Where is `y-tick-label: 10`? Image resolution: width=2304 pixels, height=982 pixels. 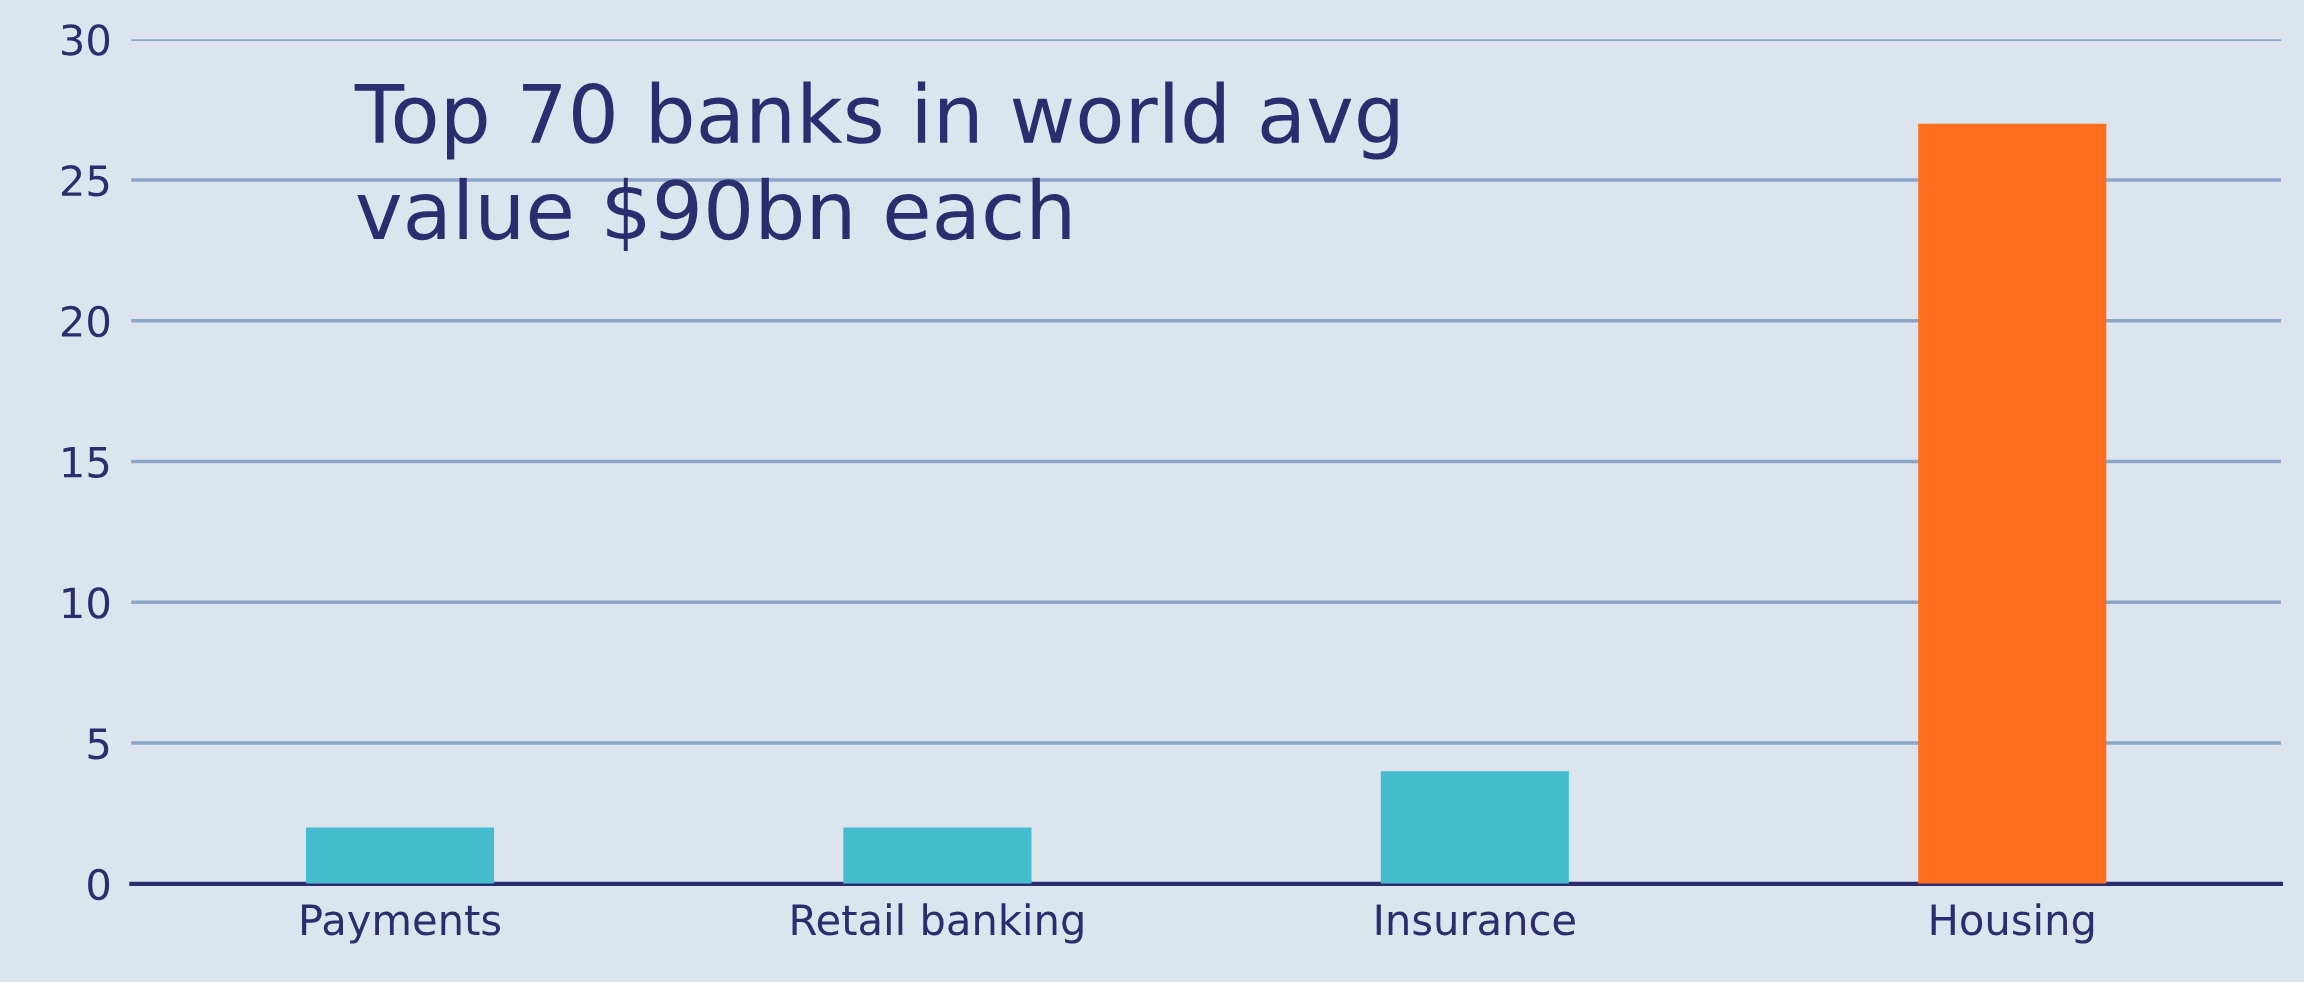
y-tick-label: 10 is located at coordinates (86, 603).